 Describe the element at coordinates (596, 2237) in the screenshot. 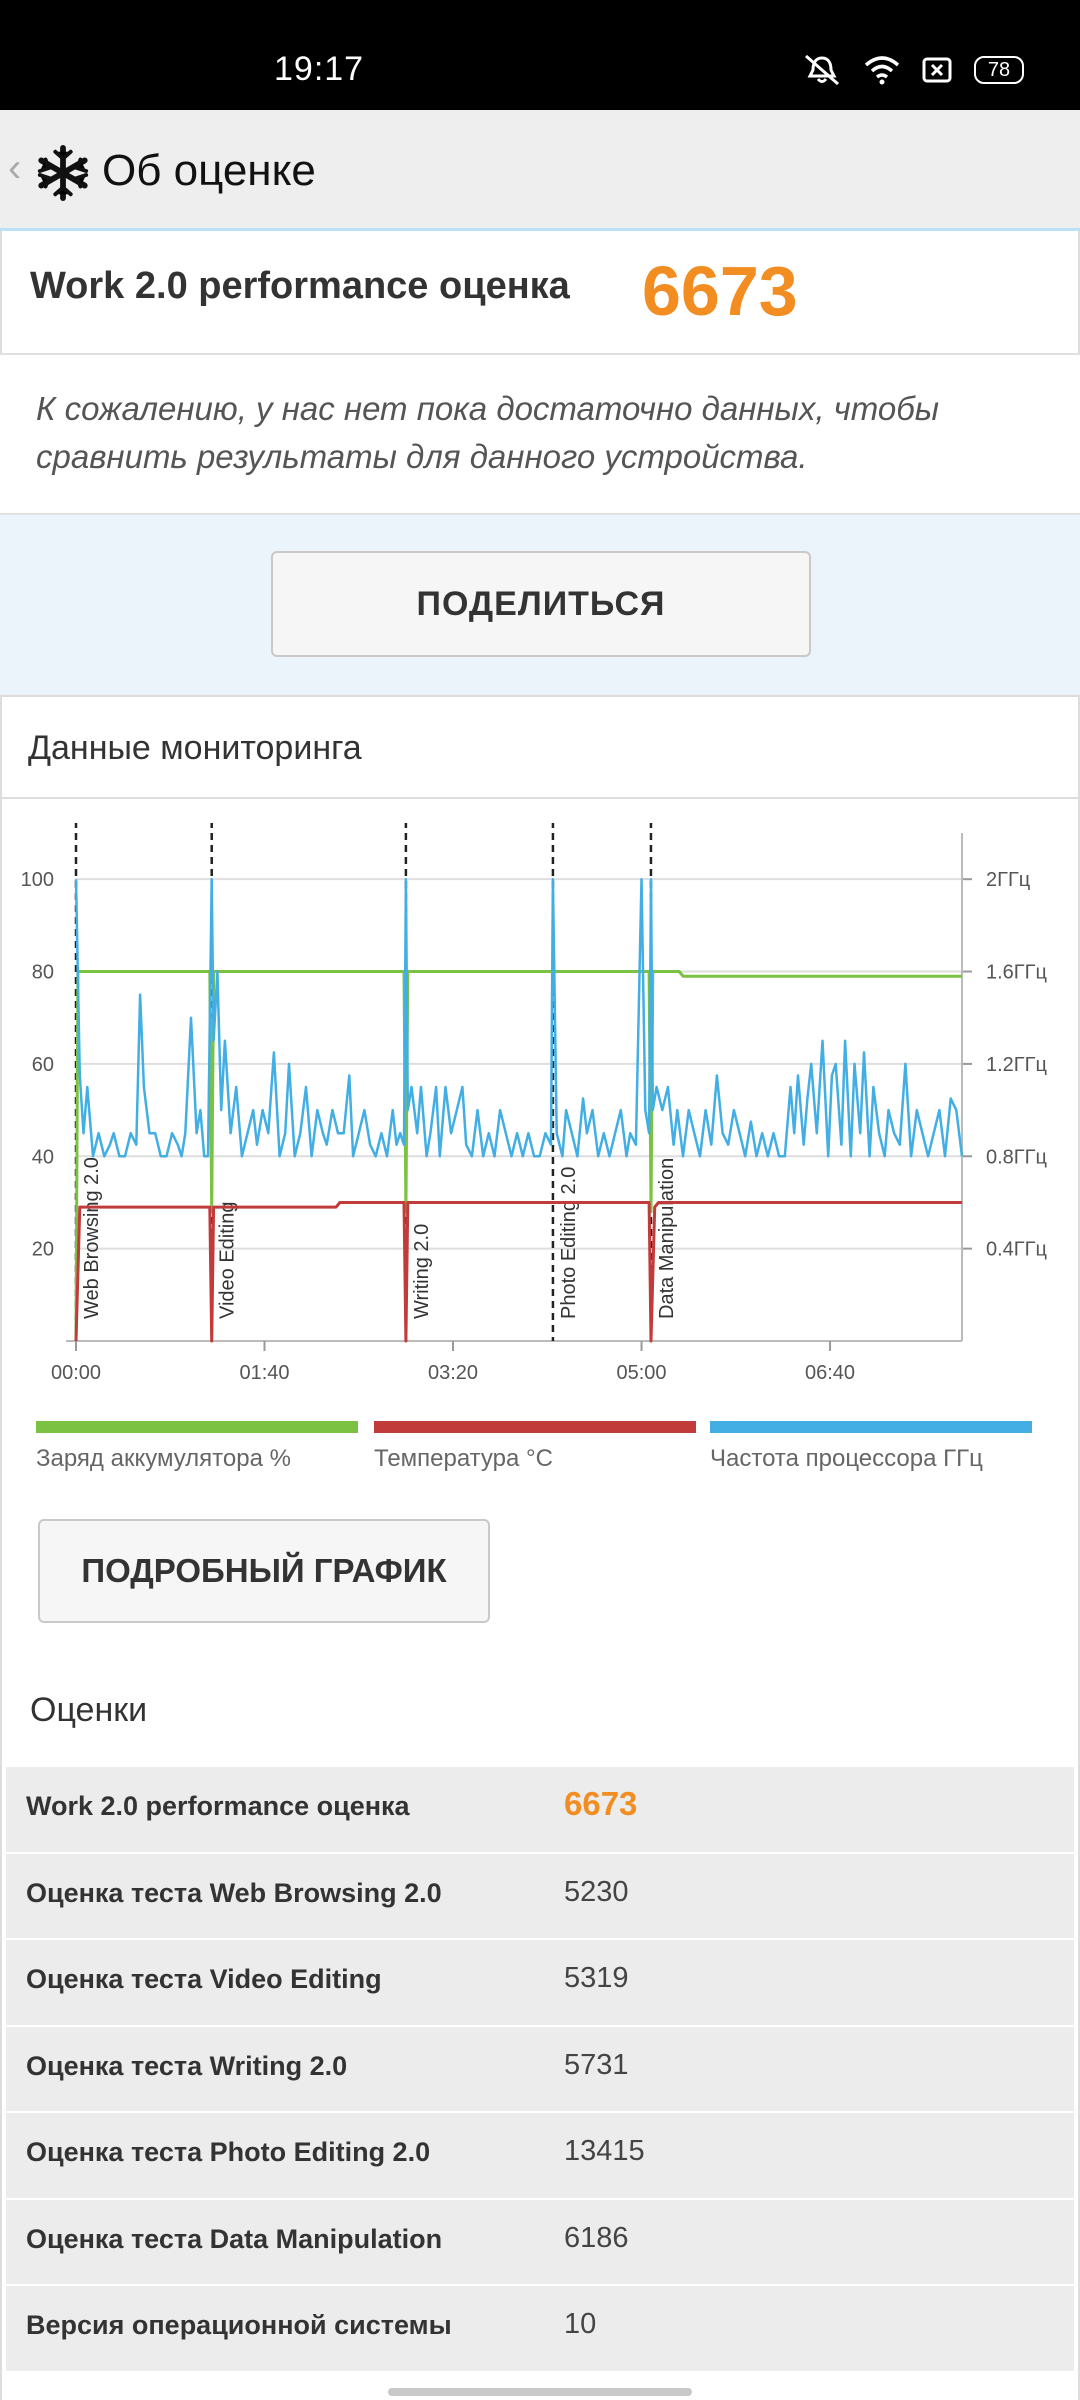

I see `score-row-value: 6186` at that location.